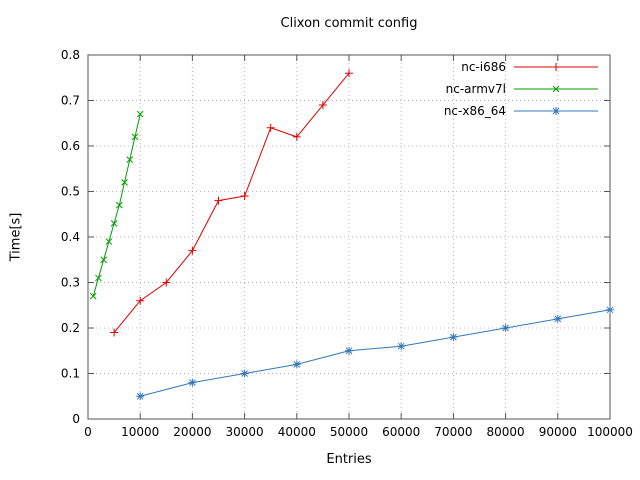  Describe the element at coordinates (70, 374) in the screenshot. I see `y-tick-label: 0.1` at that location.